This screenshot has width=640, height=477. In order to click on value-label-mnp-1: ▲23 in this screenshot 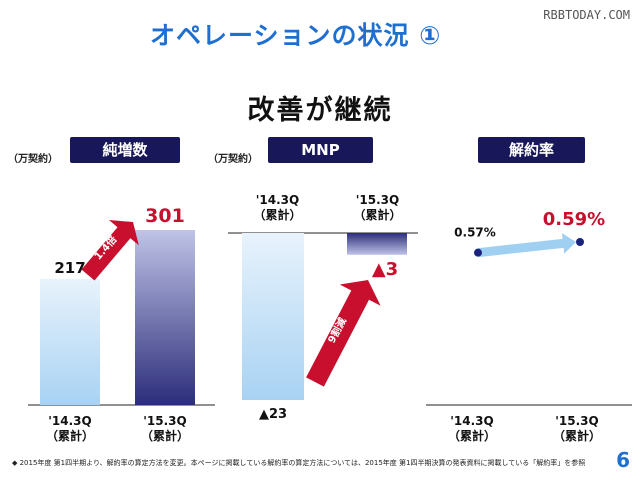, I will do `click(273, 414)`.